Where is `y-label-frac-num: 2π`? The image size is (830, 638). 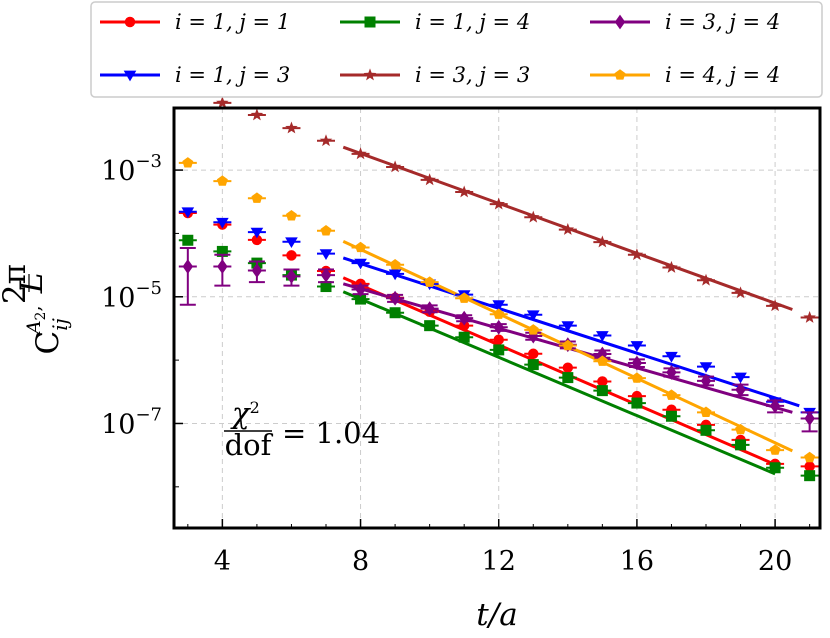
y-label-frac-num: 2π is located at coordinates (16, 284).